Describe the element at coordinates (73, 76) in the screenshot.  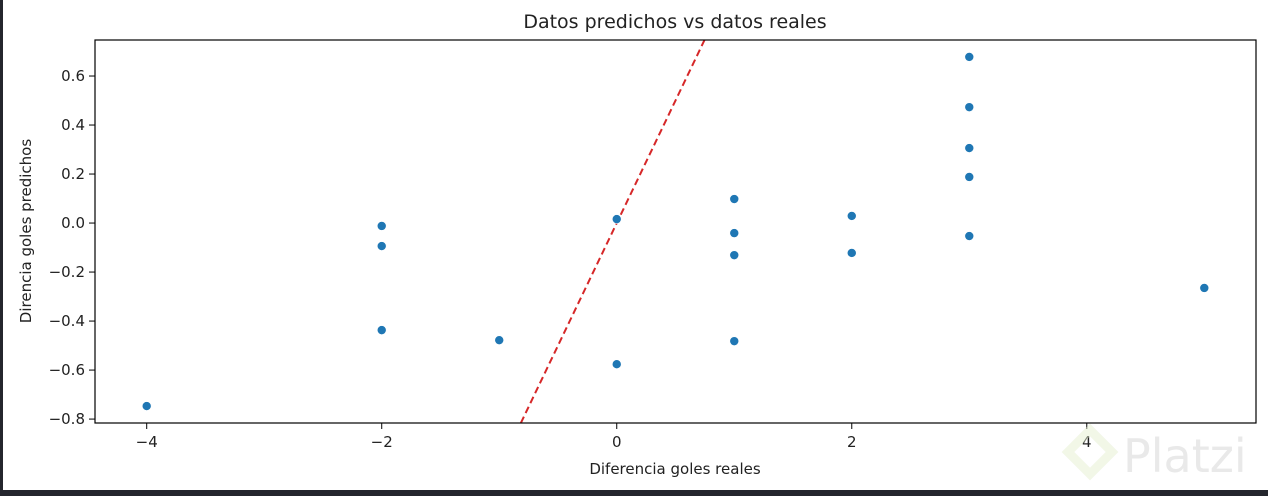
I see `y-tick-label: 0.6` at that location.